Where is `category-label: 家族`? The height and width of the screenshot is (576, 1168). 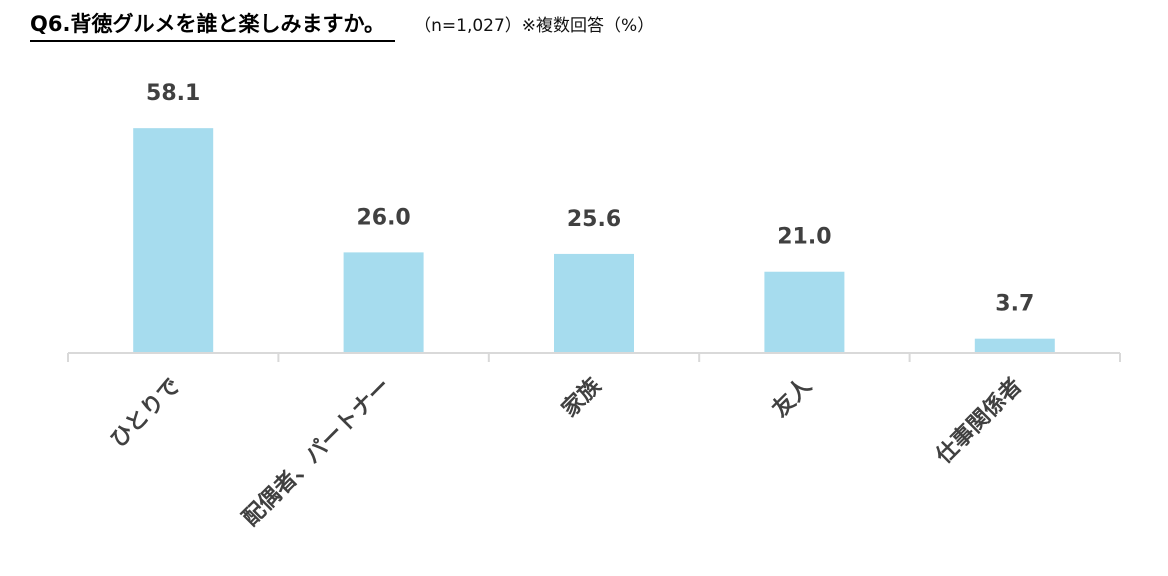 category-label: 家族 is located at coordinates (582, 397).